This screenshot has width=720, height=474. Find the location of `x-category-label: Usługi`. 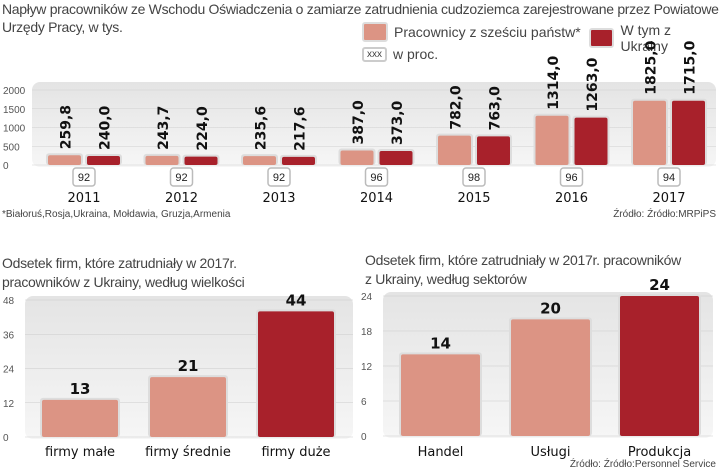

x-category-label: Usługi is located at coordinates (550, 452).